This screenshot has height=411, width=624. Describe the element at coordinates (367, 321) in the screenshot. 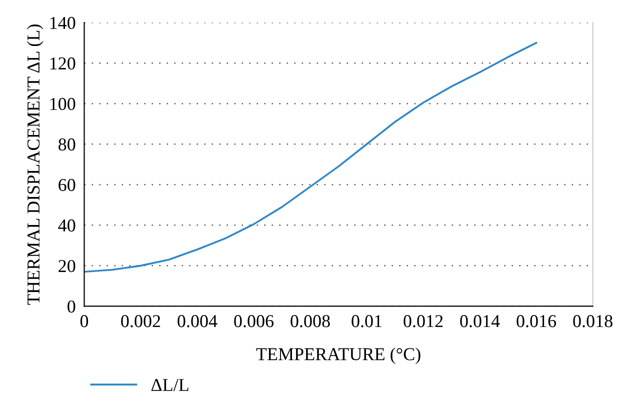

I see `x-tick-label: 0.01` at that location.